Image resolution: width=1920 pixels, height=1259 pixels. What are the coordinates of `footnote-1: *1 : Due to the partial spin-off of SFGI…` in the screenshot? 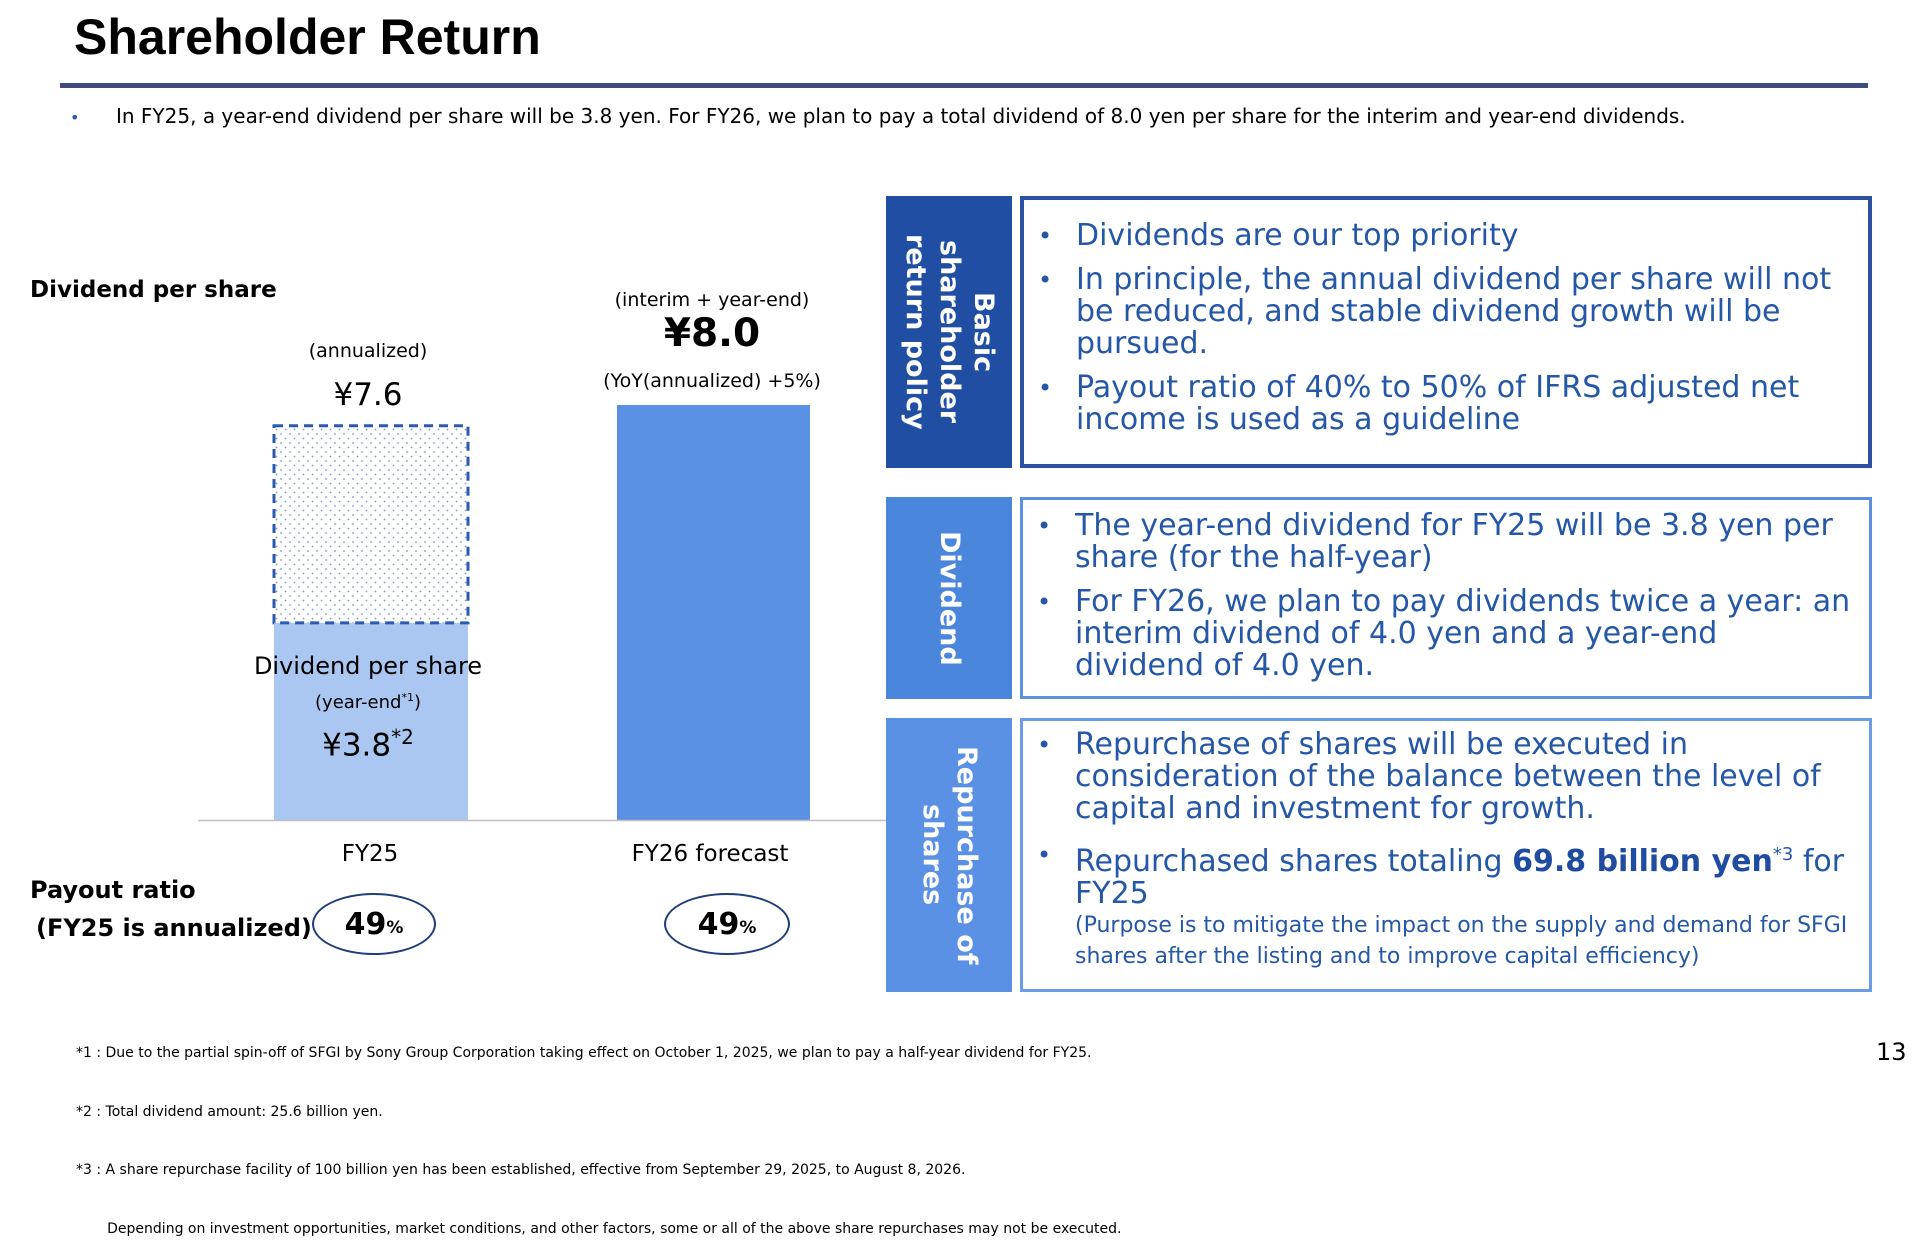 It's located at (584, 1053).